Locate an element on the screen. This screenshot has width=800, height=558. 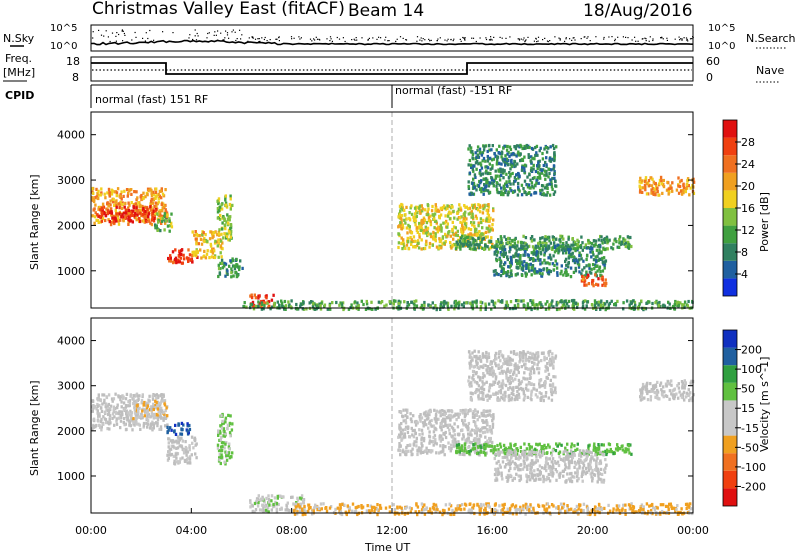
cpid-segment-1: normal (fast) 151 RF is located at coordinates (151, 99).